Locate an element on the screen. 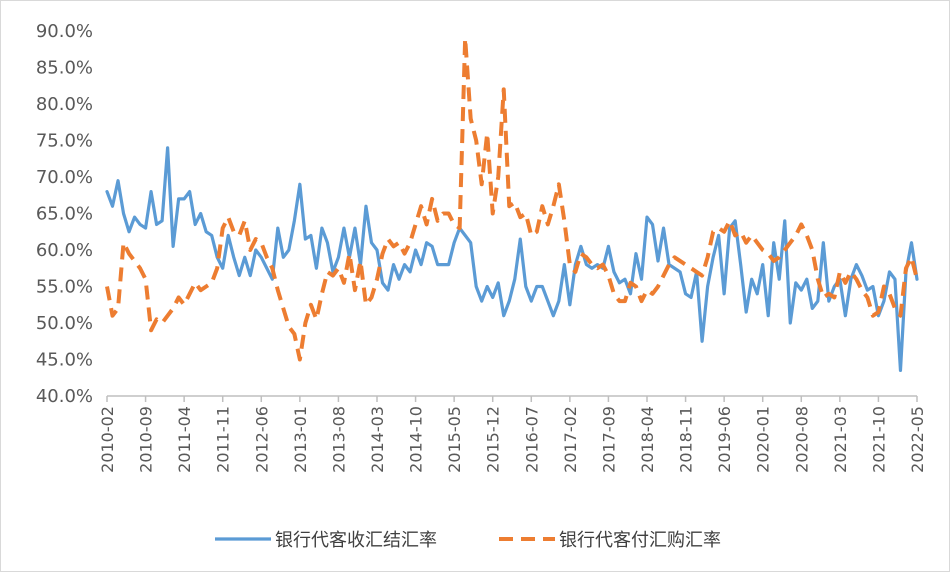 The height and width of the screenshot is (573, 950). x-tick-label: 2011-11 is located at coordinates (223, 439).